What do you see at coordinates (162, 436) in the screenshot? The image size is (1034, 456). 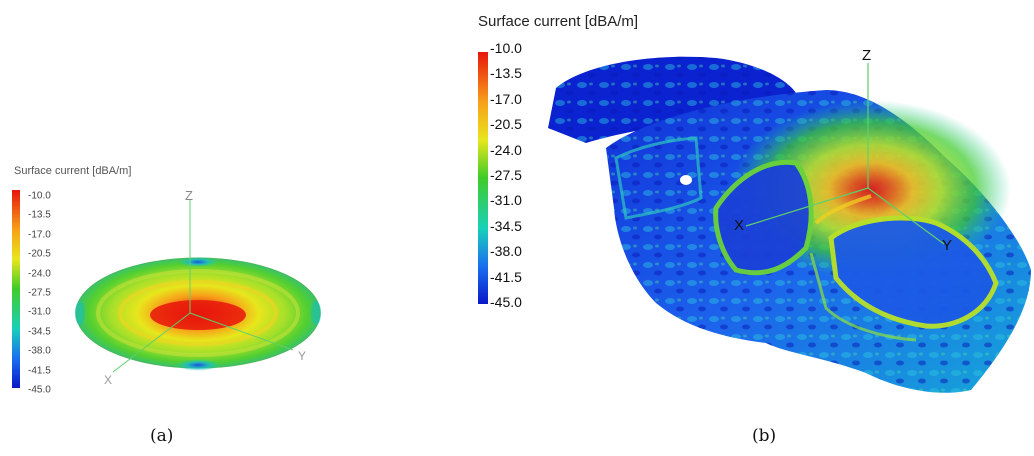 I see `caption-a: (a)` at bounding box center [162, 436].